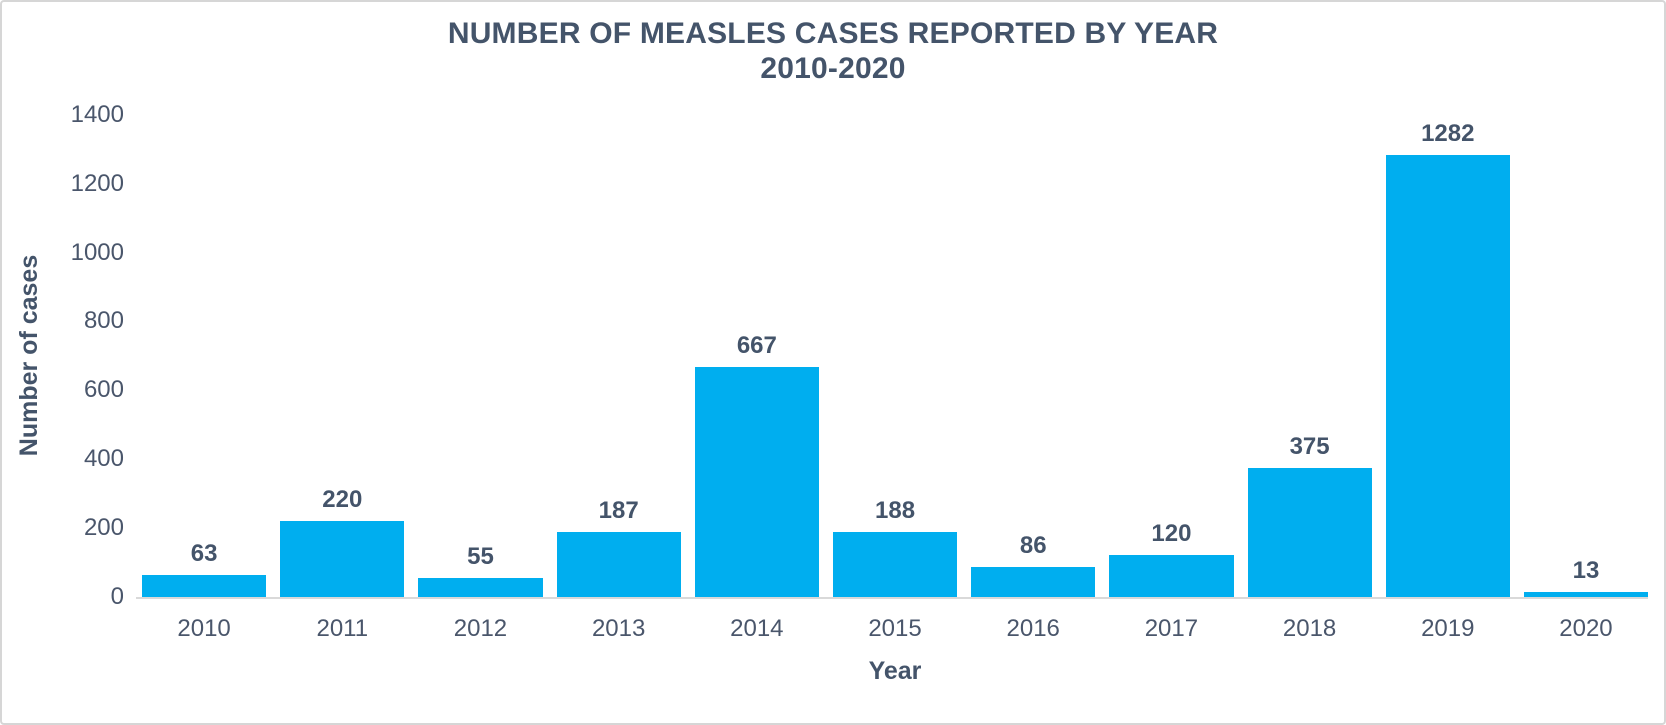 Image resolution: width=1666 pixels, height=725 pixels. Describe the element at coordinates (833, 69) in the screenshot. I see `chart-subtitle: 2010-2020` at that location.